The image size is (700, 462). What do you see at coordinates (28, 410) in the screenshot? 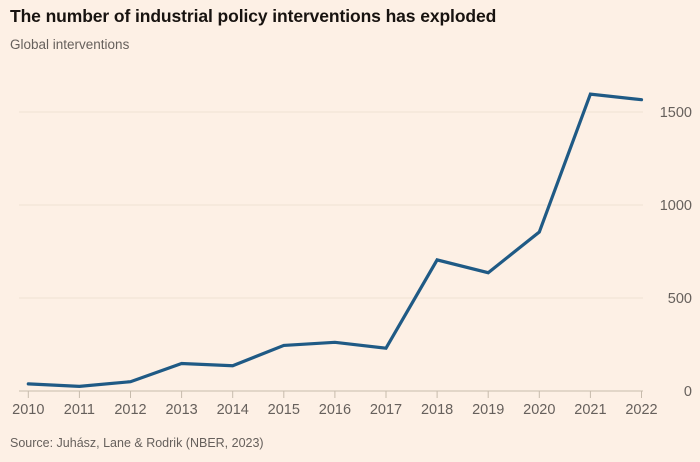
I see `x-axis-label: 2010` at bounding box center [28, 410].